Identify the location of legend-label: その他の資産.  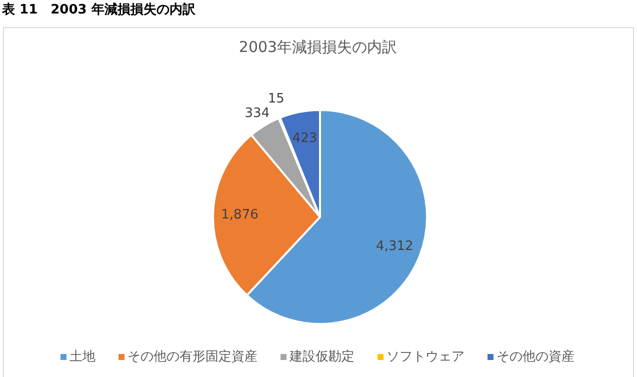
(535, 356).